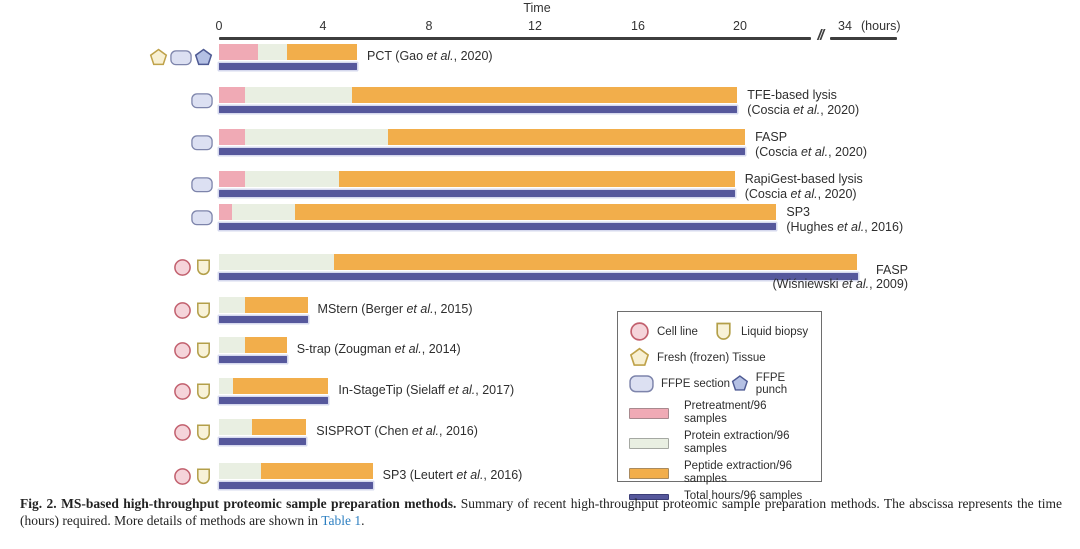 Image resolution: width=1080 pixels, height=549 pixels. I want to click on legend-label: Protein extraction/96 samples, so click(737, 442).